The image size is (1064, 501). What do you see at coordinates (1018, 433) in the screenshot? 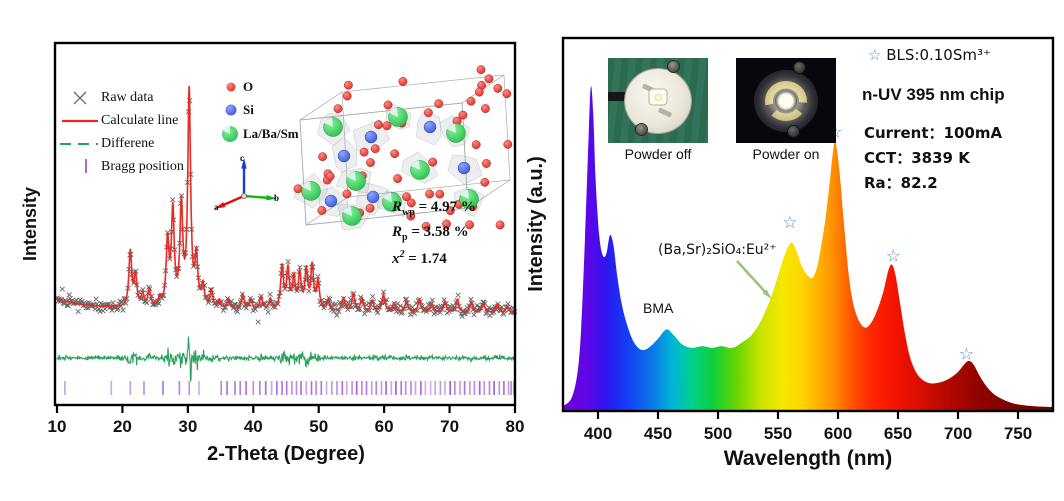
I see `right-x-tick-label: 750` at bounding box center [1018, 433].